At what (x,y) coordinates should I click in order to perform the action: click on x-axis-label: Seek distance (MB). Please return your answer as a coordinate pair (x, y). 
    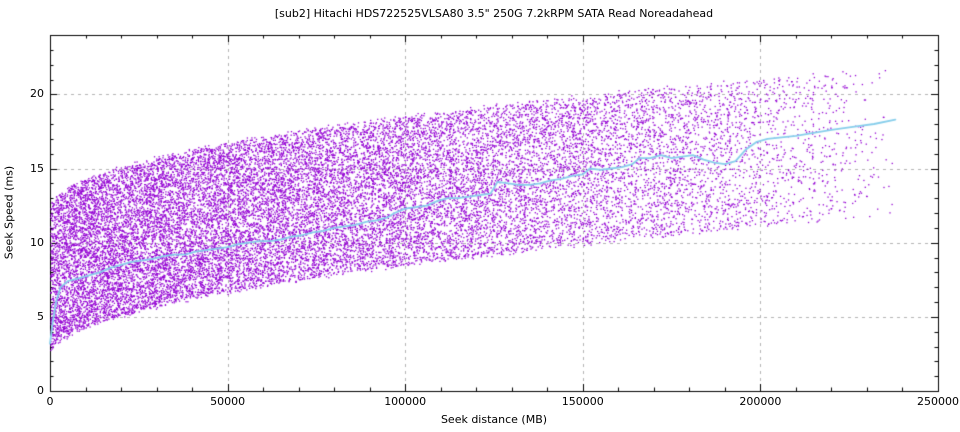
    Looking at the image, I should click on (494, 419).